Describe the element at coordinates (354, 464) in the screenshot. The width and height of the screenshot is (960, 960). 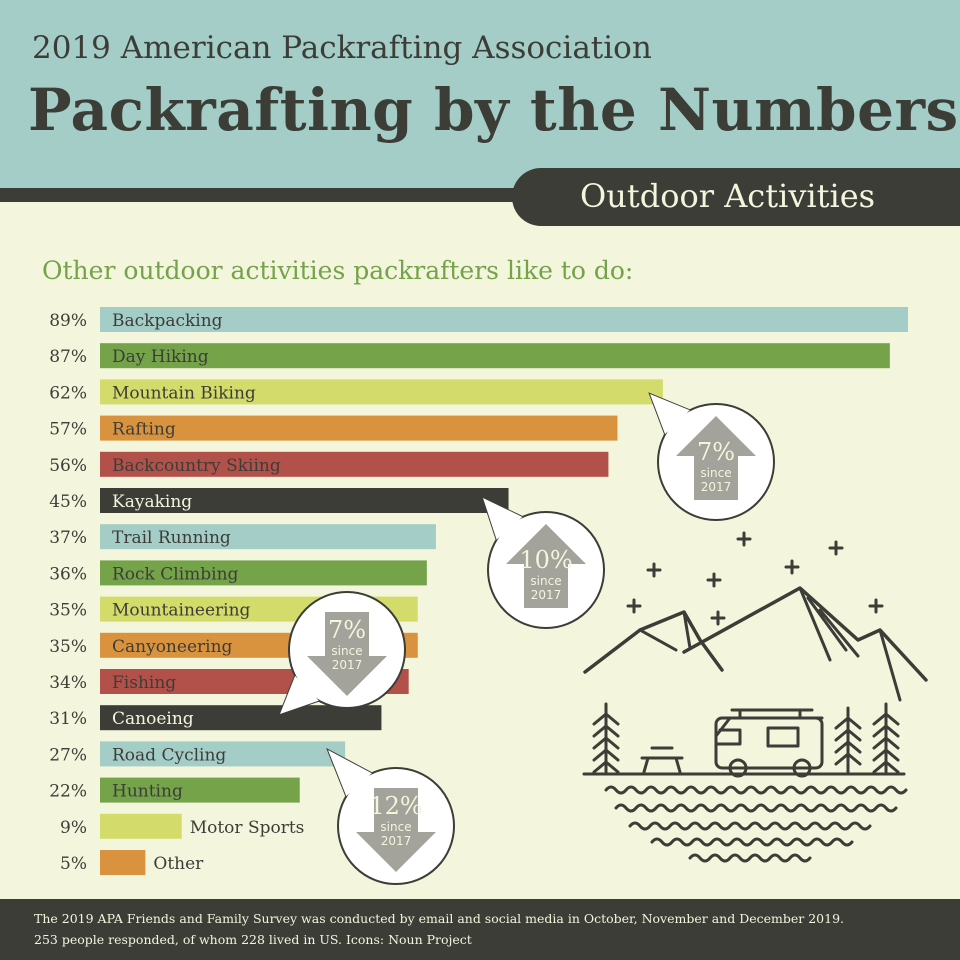
I see `bar-backcountry-skiing` at that location.